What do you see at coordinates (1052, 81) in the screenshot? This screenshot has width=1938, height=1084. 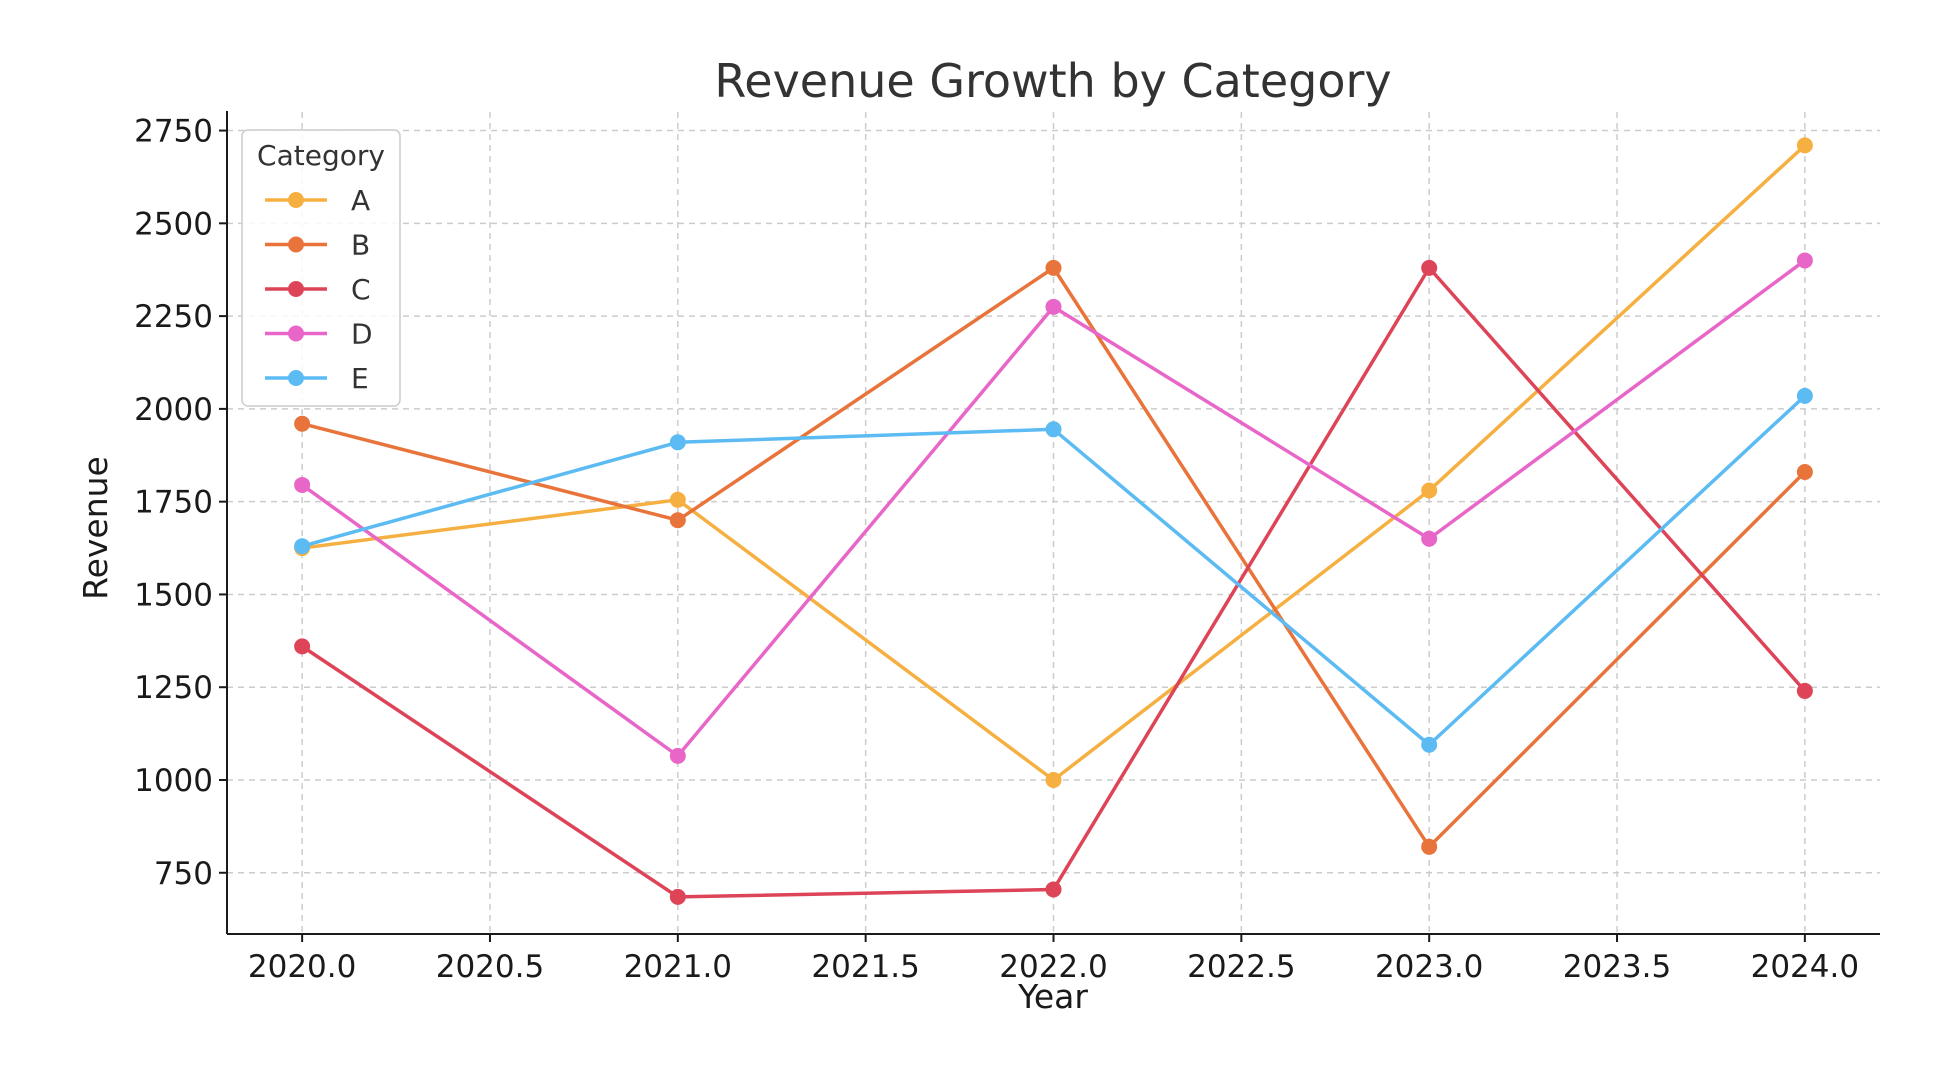 I see `chart-title: Revenue Growth by Category` at bounding box center [1052, 81].